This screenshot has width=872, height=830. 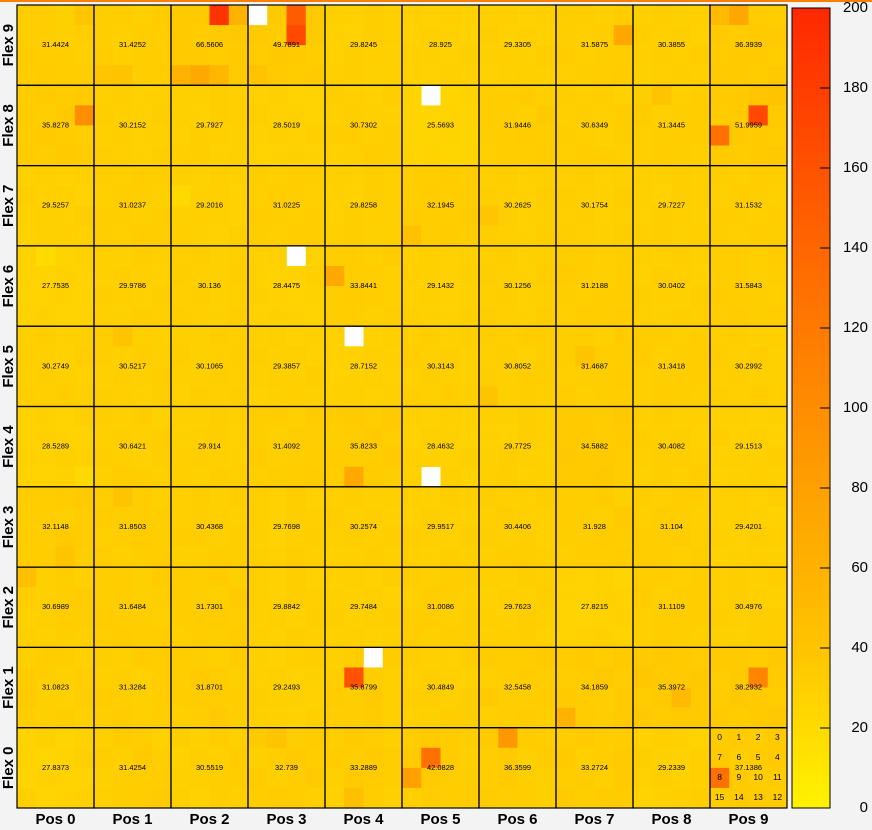 What do you see at coordinates (8, 607) in the screenshot?
I see `y-tick-label: Flex 2` at bounding box center [8, 607].